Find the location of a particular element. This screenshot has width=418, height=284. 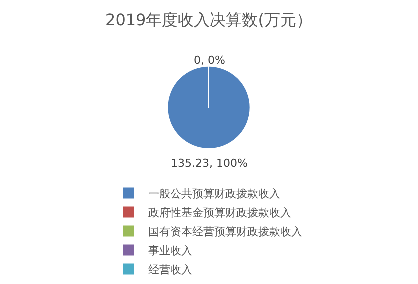

legend-label: 事业收入 is located at coordinates (170, 251).